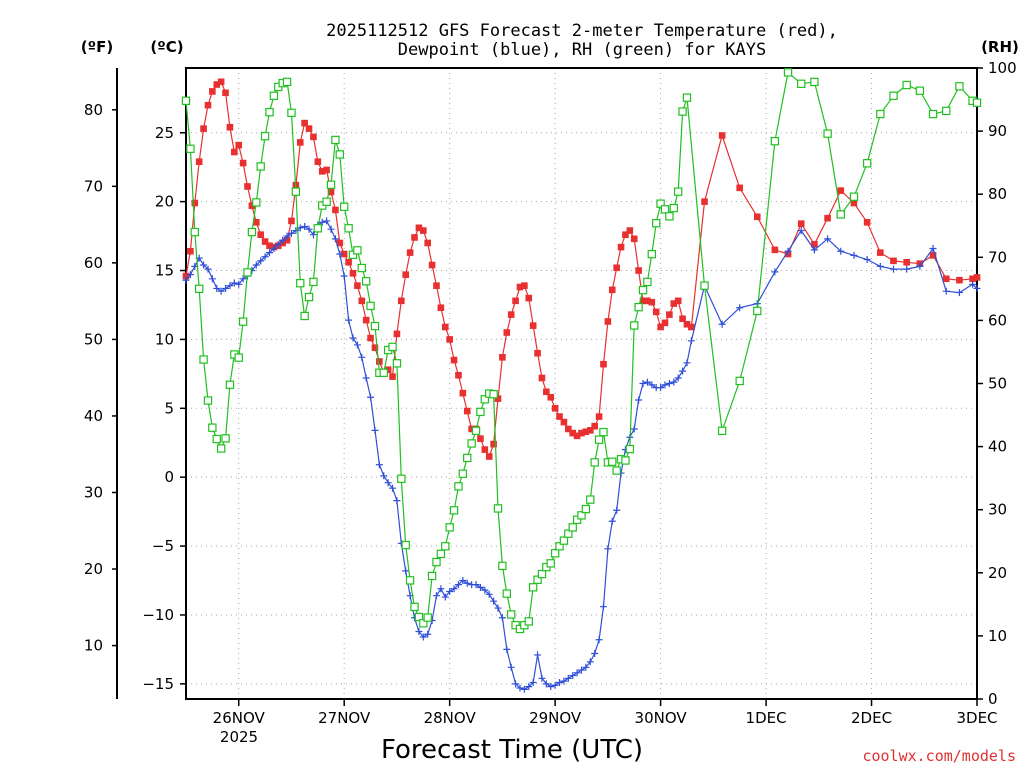 The image size is (1024, 768). What do you see at coordinates (1000, 47) in the screenshot?
I see `rh-unit-label: (RH)` at bounding box center [1000, 47].